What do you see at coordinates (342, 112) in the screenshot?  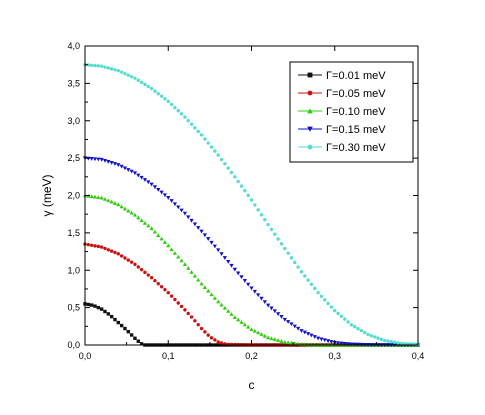 I see `legend-entry: Γ=0.10 meV` at bounding box center [342, 112].